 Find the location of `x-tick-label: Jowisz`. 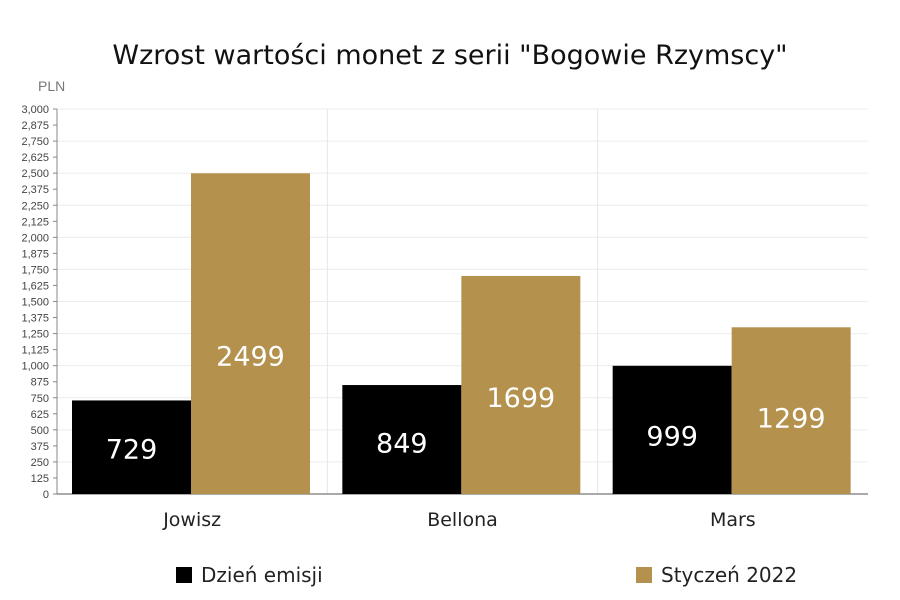

x-tick-label: Jowisz is located at coordinates (191, 520).